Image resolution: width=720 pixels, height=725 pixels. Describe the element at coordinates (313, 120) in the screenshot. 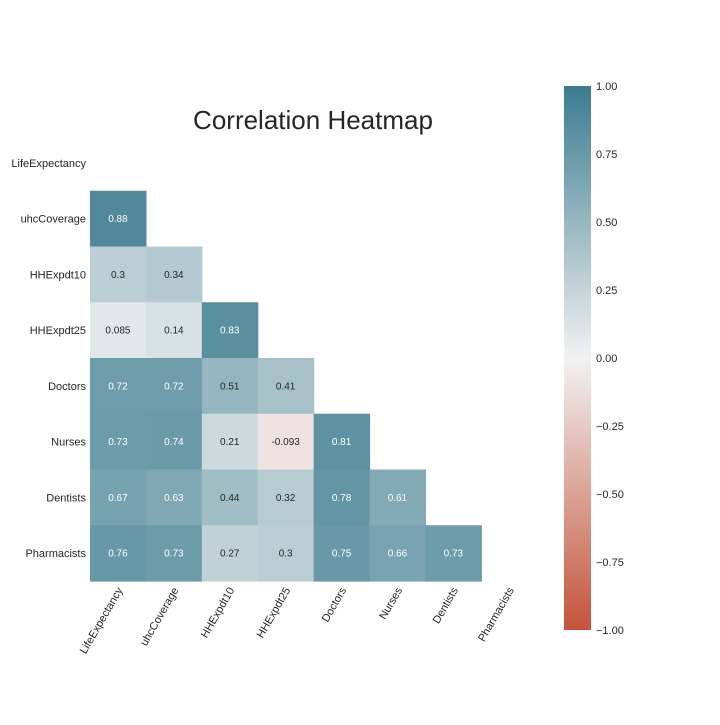

I see `chart-title: Correlation Heatmap` at that location.